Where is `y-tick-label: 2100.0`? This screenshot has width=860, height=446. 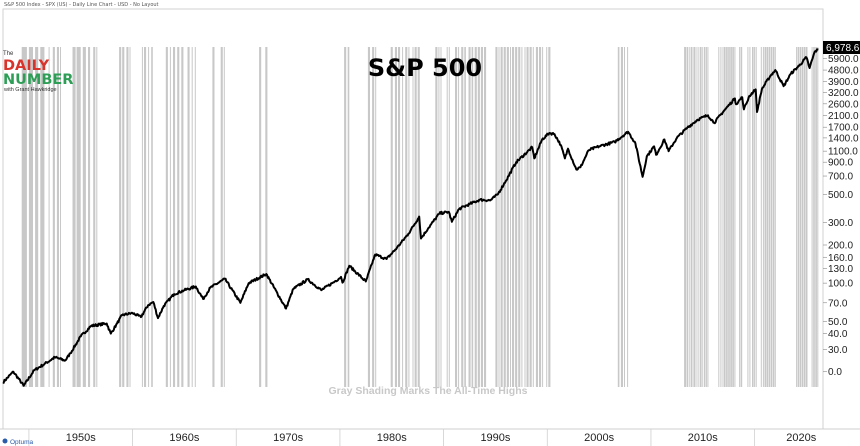 y-tick-label: 2100.0 is located at coordinates (843, 116).